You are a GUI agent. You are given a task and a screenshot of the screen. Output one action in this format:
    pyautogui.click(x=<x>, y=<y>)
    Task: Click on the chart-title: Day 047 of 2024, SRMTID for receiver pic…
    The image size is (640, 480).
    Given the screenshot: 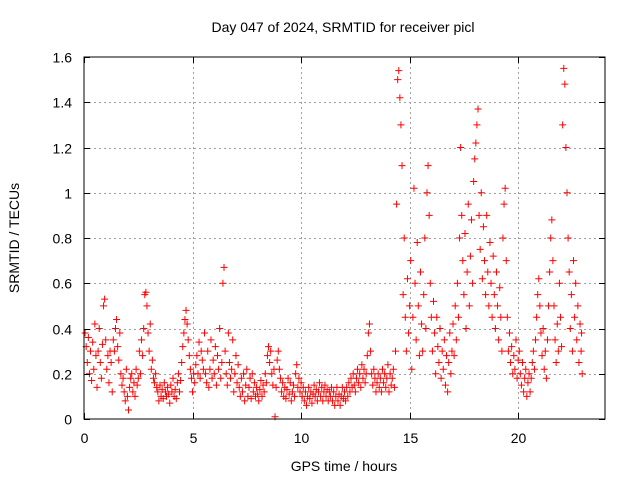 What is the action you would take?
    pyautogui.click(x=343, y=27)
    